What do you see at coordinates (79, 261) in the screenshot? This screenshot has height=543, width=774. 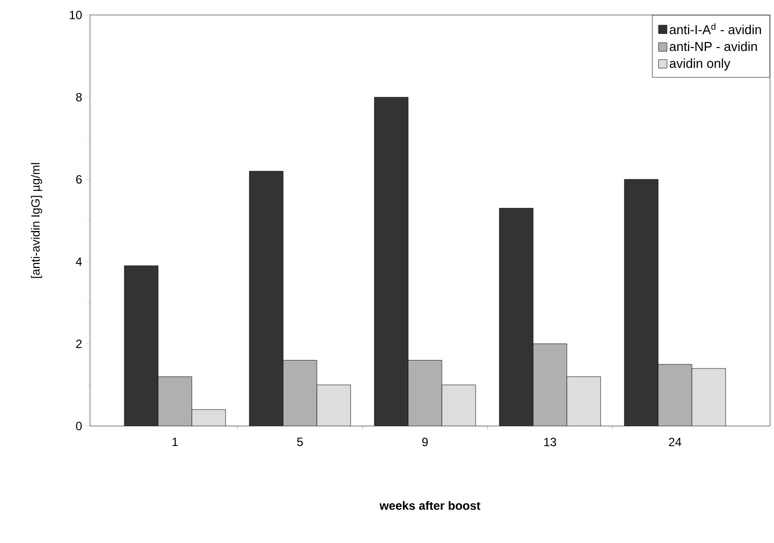 I see `y-tick-label: 4` at bounding box center [79, 261].